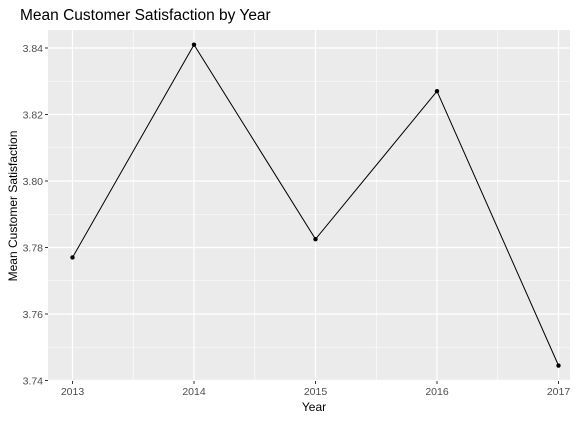 The width and height of the screenshot is (577, 423). What do you see at coordinates (13, 206) in the screenshot?
I see `y-axis-title: Mean Customer Satisfaction` at bounding box center [13, 206].